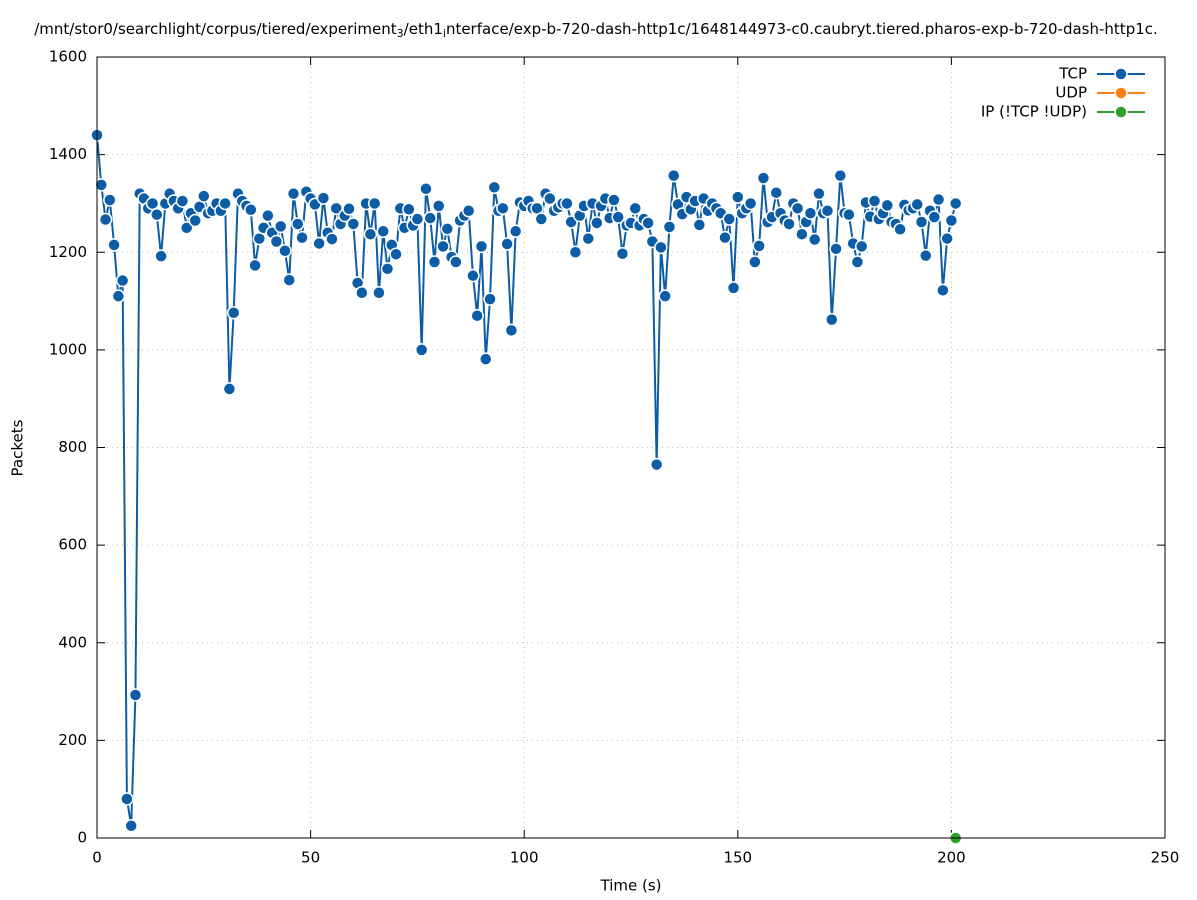 This screenshot has width=1197, height=900. I want to click on y-tick-label: 1600, so click(68, 57).